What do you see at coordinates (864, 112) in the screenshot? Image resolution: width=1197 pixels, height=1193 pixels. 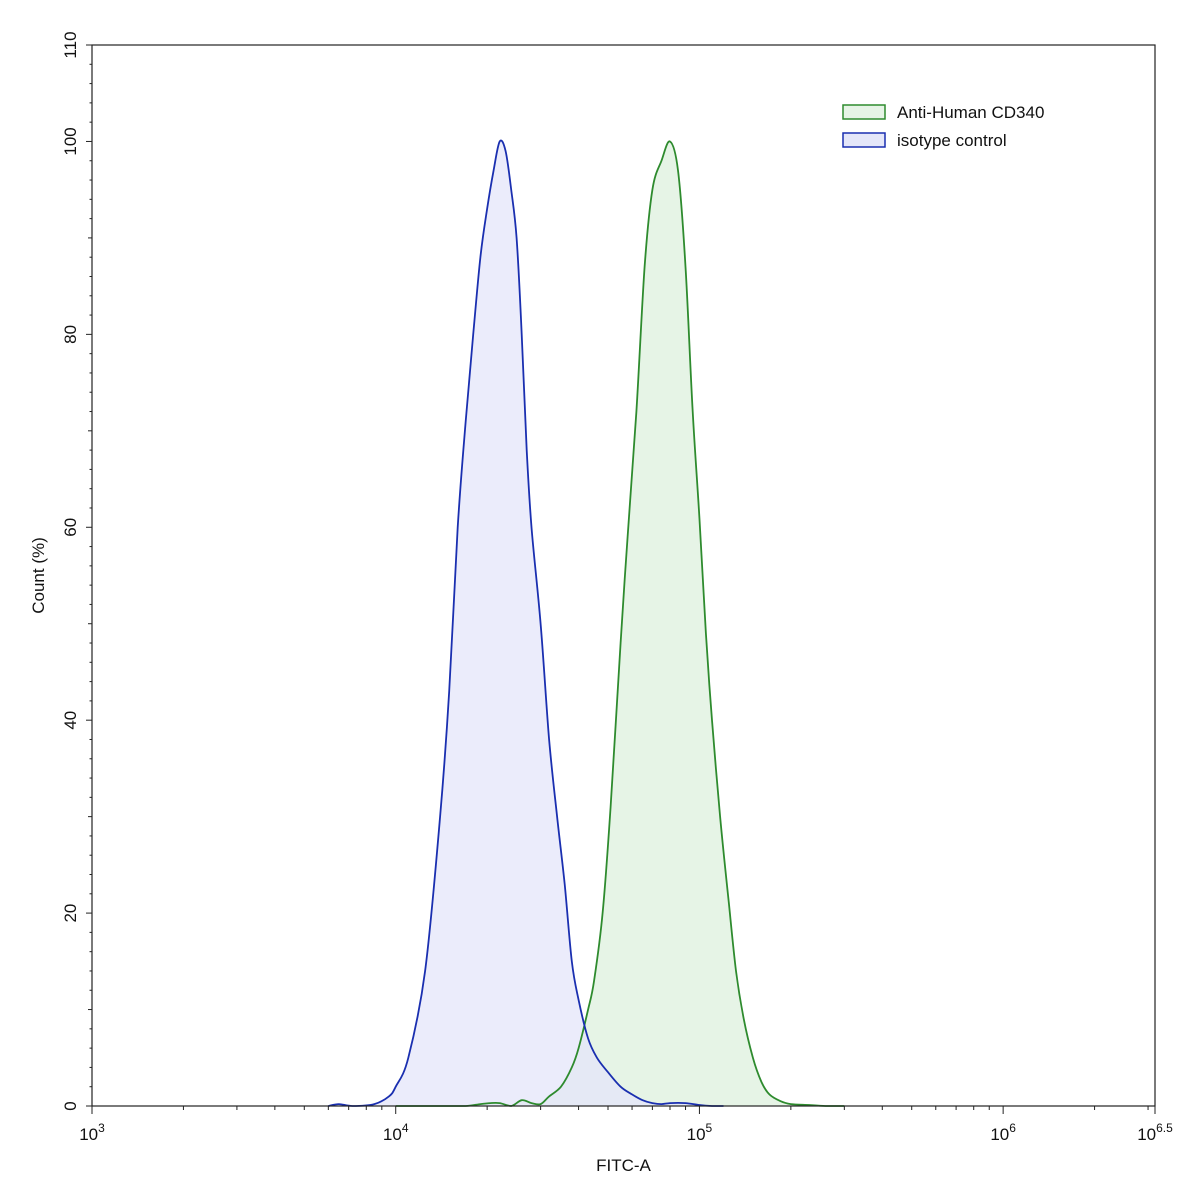 I see `legend-swatch-anti-human-cd340` at bounding box center [864, 112].